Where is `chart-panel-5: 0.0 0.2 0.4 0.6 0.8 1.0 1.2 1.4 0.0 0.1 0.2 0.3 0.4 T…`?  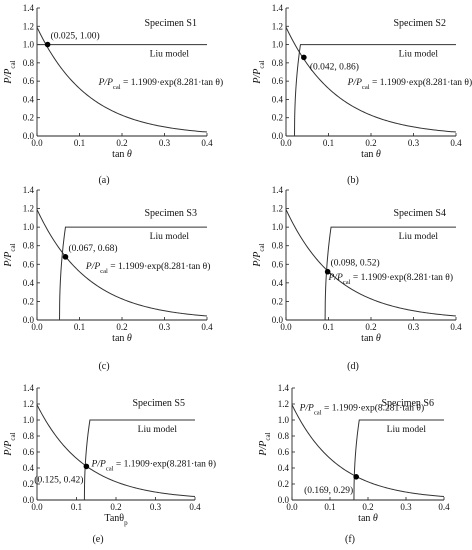 chart-panel-5: 0.0 0.2 0.4 0.6 0.8 1.0 1.2 1.4 0.0 0.1 0.2 0.3 0.4 T… is located at coordinates (109, 464).